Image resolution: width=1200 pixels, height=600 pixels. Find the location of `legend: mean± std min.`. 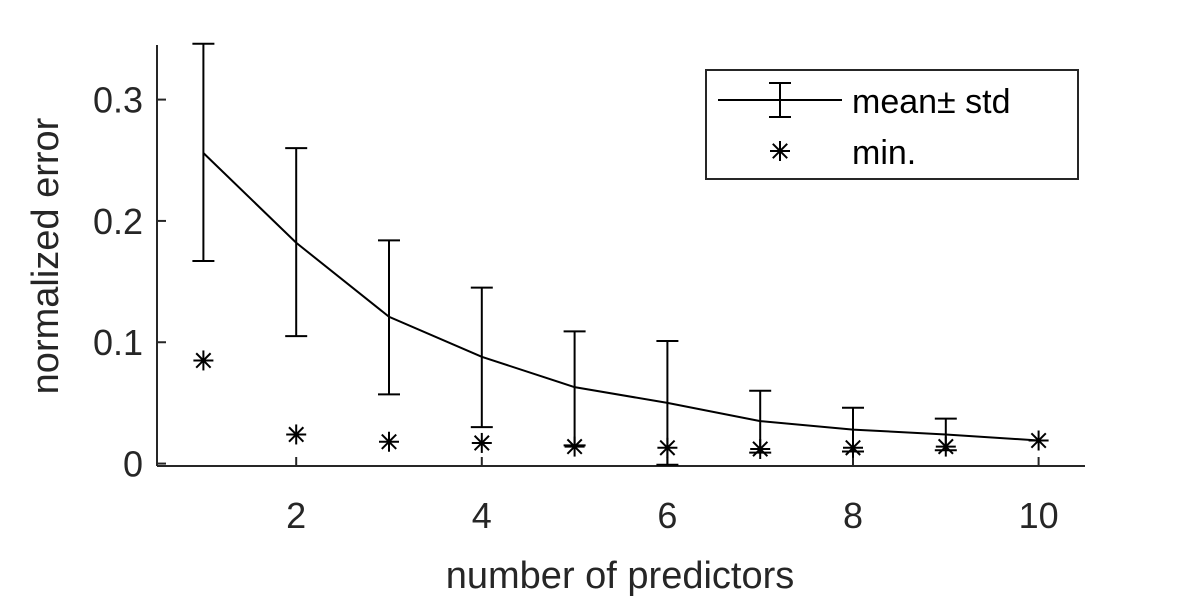

legend: mean± std min. is located at coordinates (892, 124).